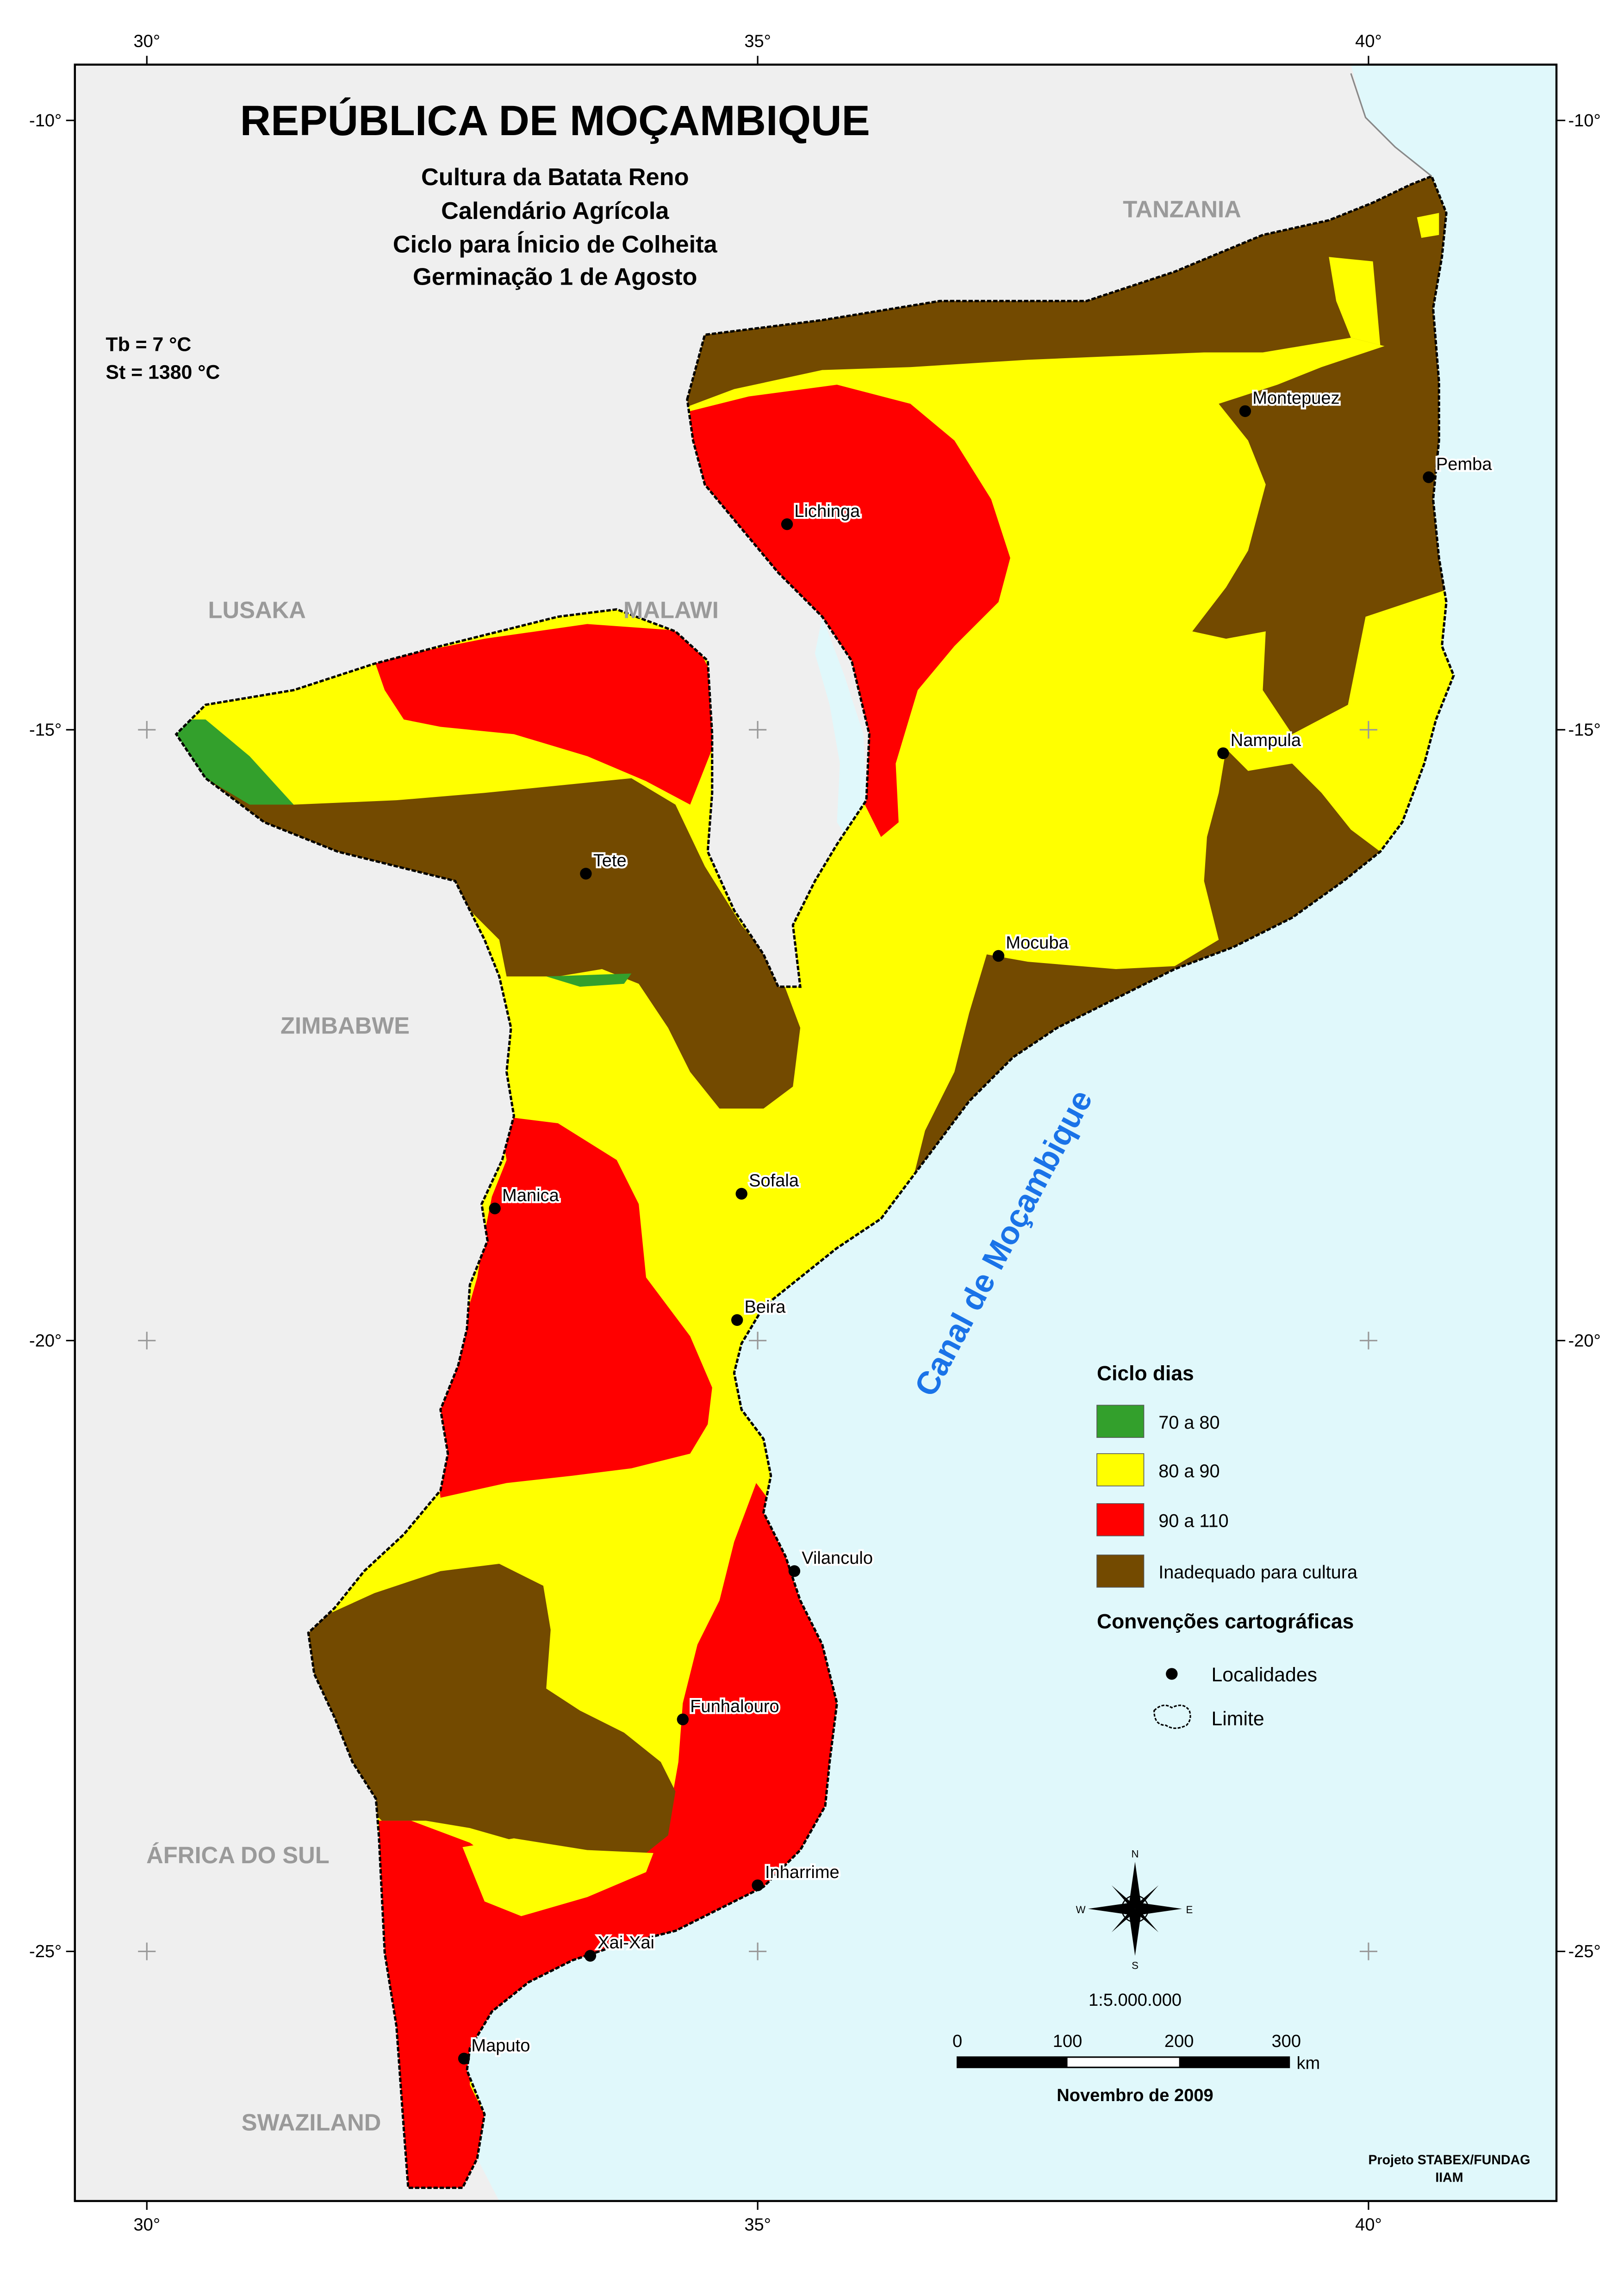 The height and width of the screenshot is (2295, 1624). I want to click on locality-label: Vilanculo, so click(837, 1558).